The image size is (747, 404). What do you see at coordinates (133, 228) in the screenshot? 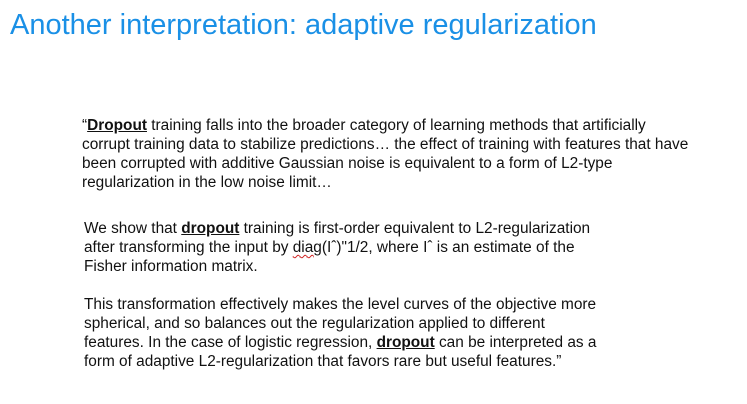
I see `paragraph-text: We show that` at bounding box center [133, 228].